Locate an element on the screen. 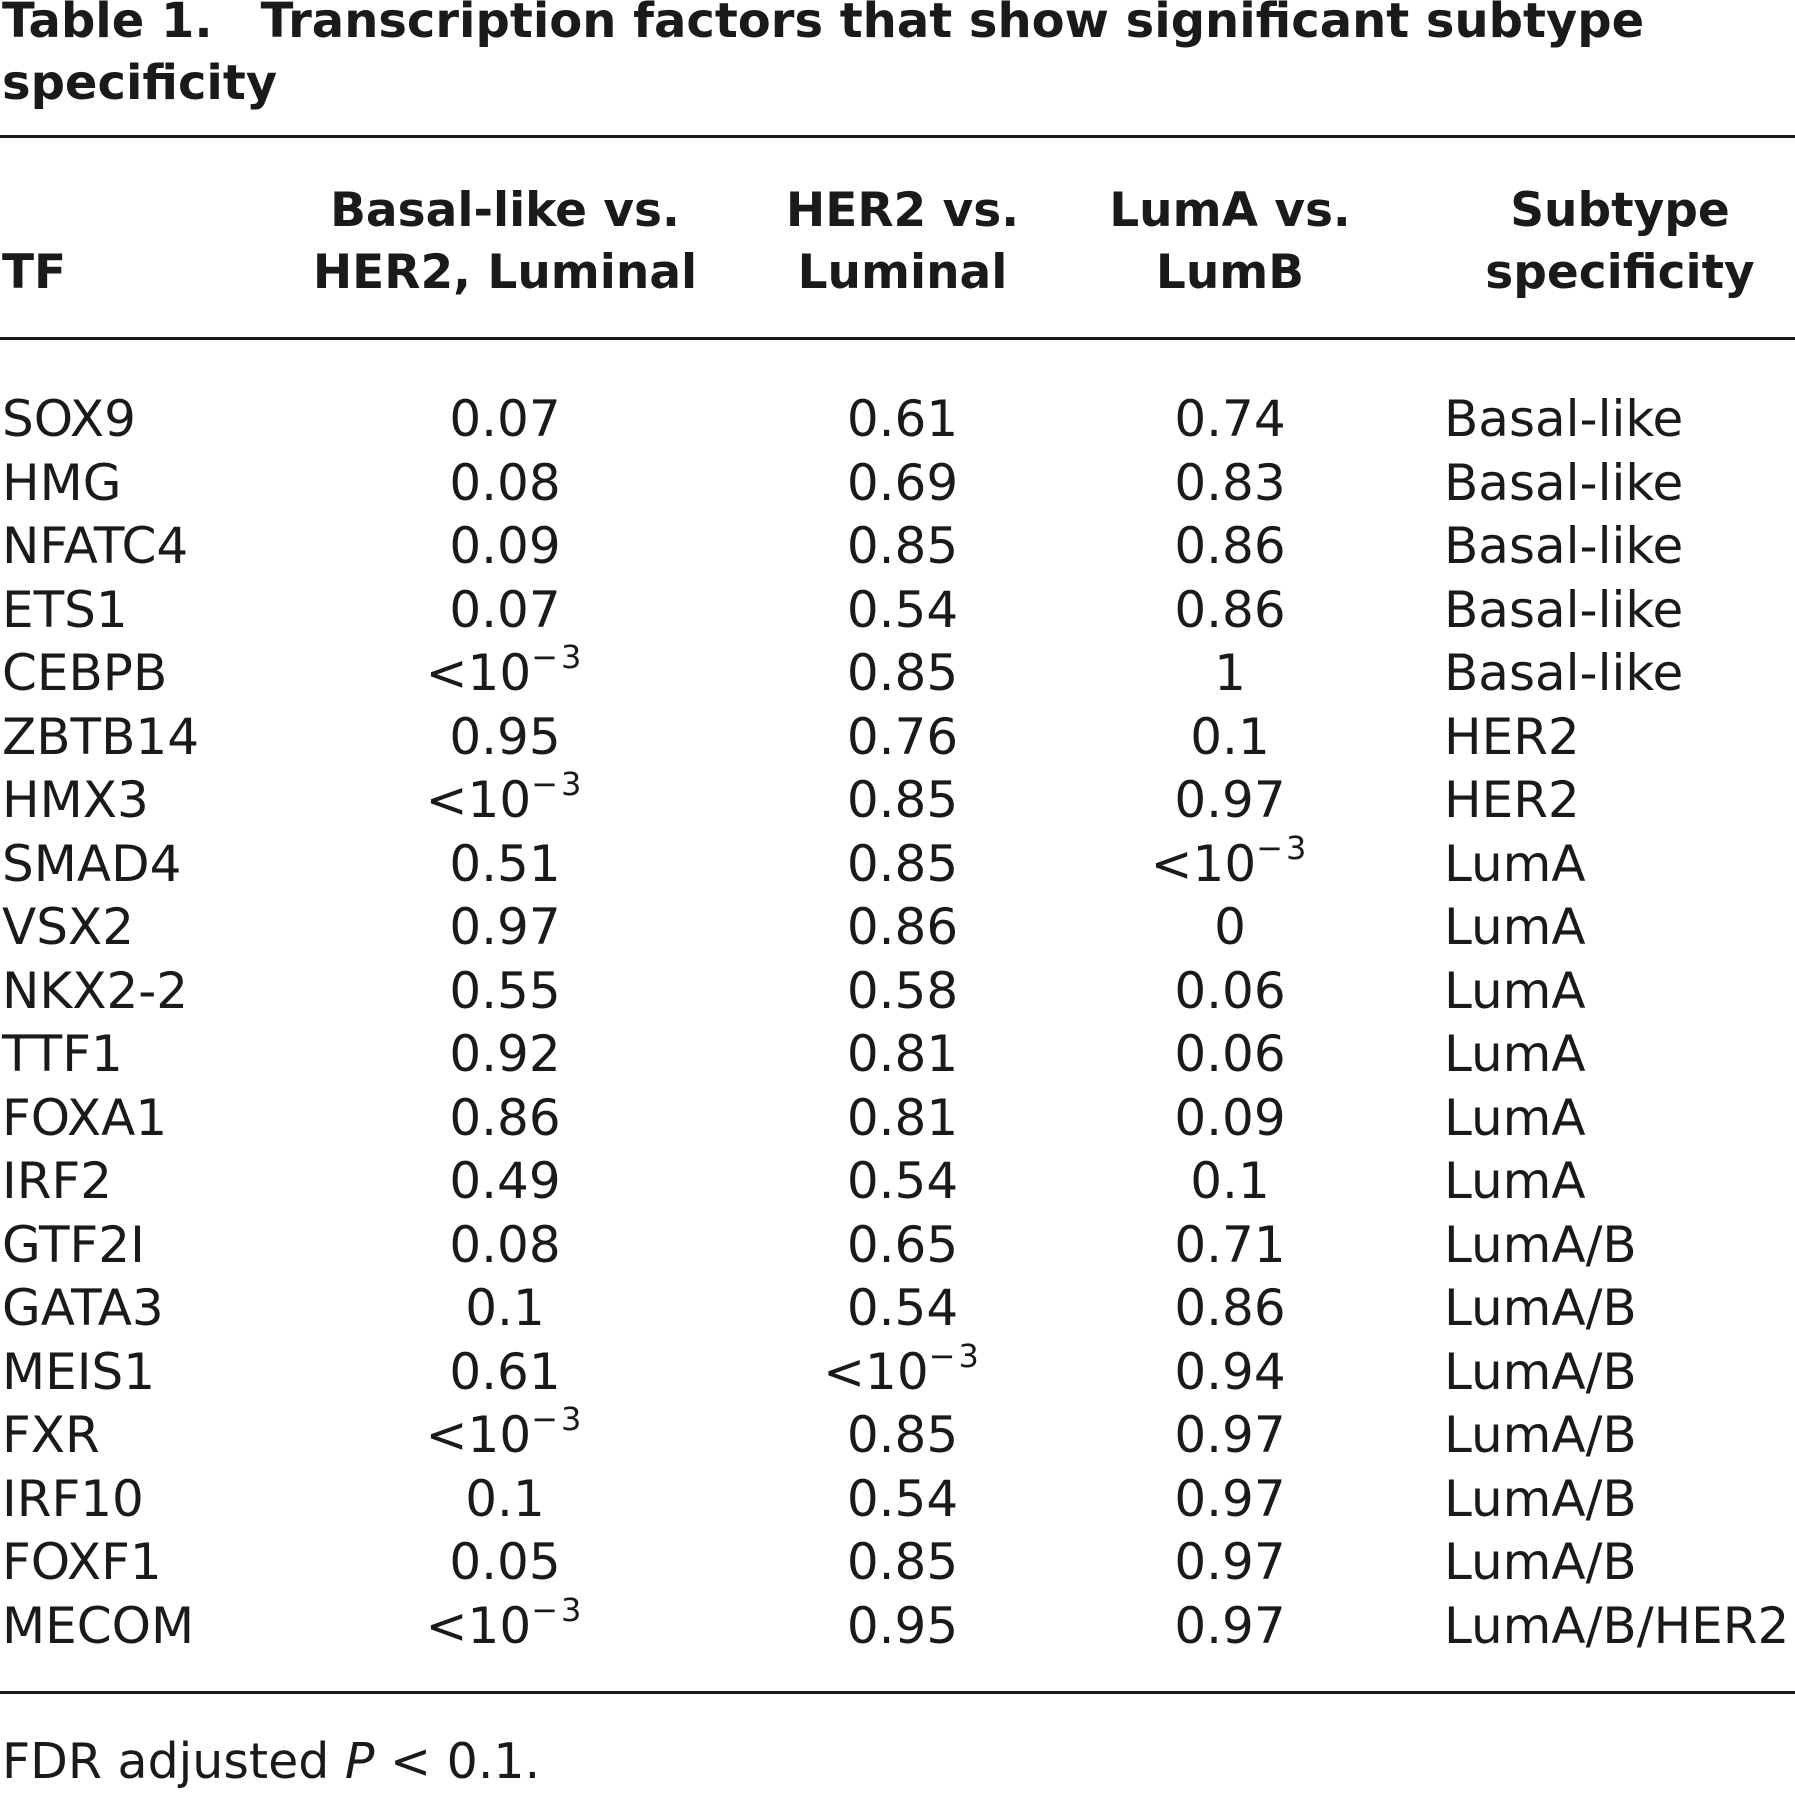 The height and width of the screenshot is (1800, 1795). cell-value: 0.51 is located at coordinates (505, 863).